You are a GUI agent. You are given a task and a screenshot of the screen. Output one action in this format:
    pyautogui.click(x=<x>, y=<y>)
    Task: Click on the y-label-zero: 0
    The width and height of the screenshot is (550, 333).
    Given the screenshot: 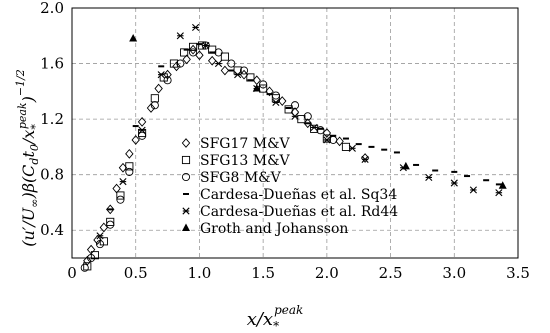 What is the action you would take?
    pyautogui.click(x=34, y=147)
    